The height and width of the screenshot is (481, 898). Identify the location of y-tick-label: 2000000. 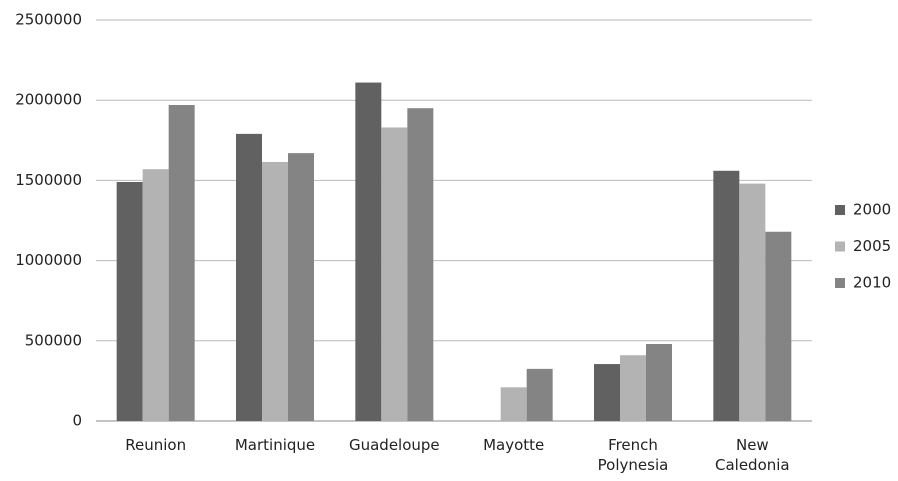
(48, 100).